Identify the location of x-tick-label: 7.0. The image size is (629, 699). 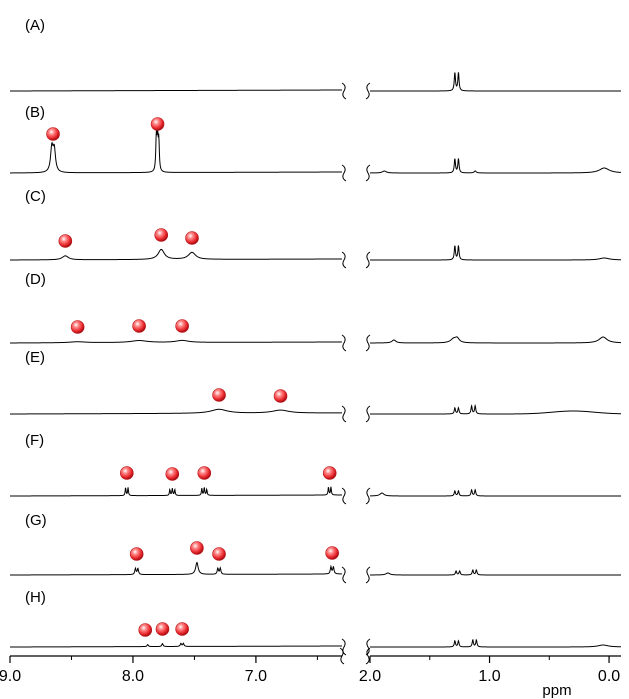
(256, 676).